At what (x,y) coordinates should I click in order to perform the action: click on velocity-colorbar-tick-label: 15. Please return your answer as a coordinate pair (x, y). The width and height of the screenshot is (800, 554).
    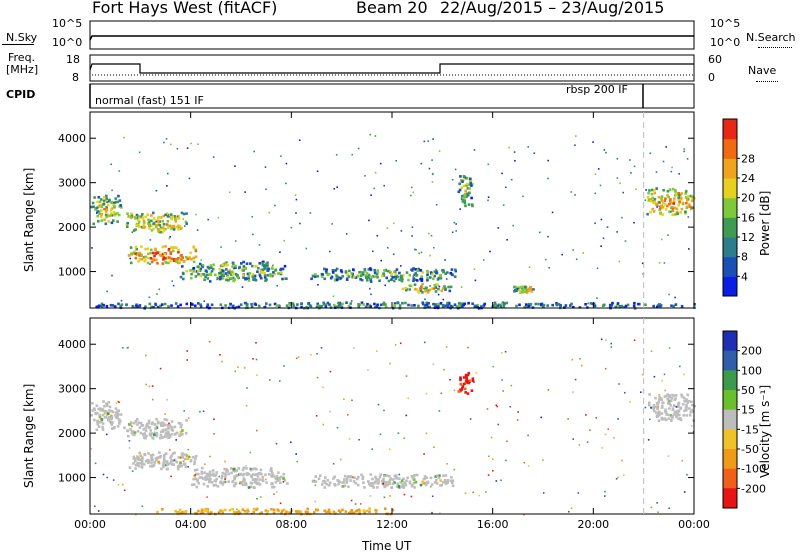
    Looking at the image, I should click on (748, 410).